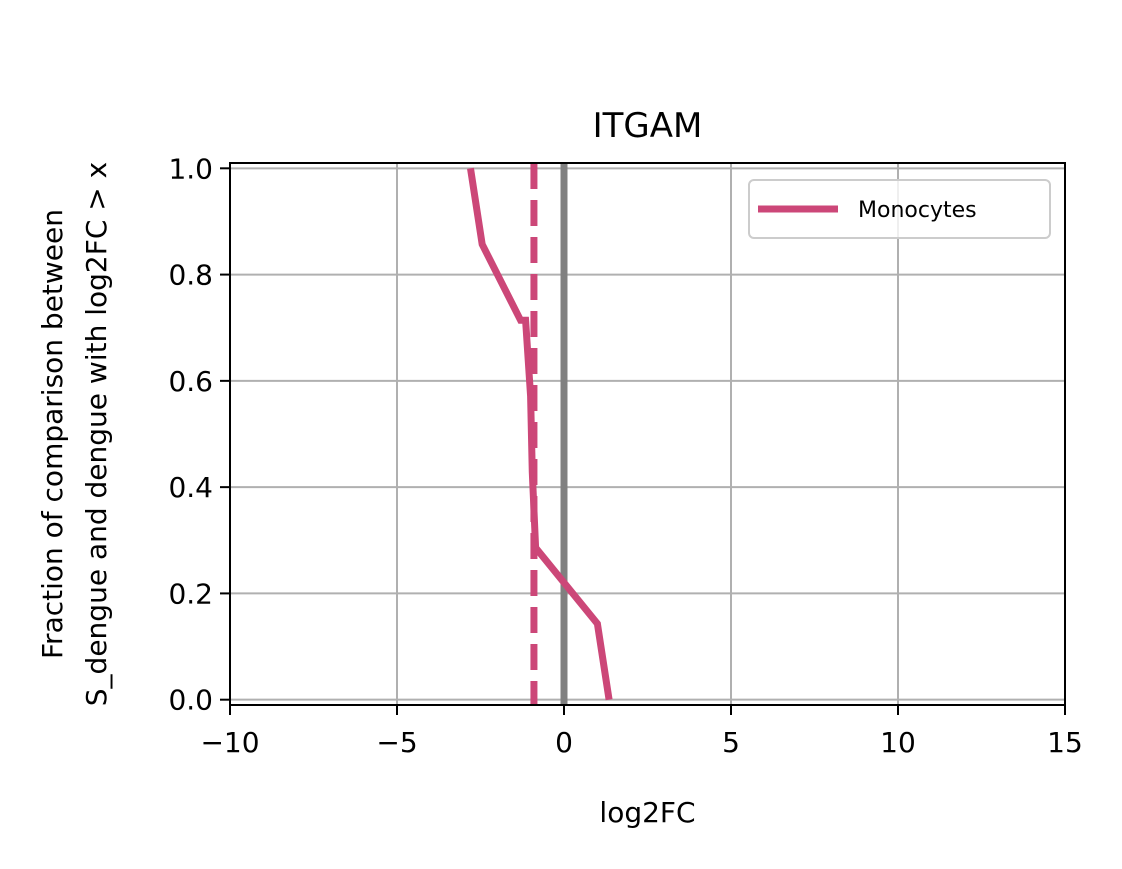 Image resolution: width=1122 pixels, height=869 pixels. Describe the element at coordinates (898, 742) in the screenshot. I see `x-tick-label: 10` at that location.